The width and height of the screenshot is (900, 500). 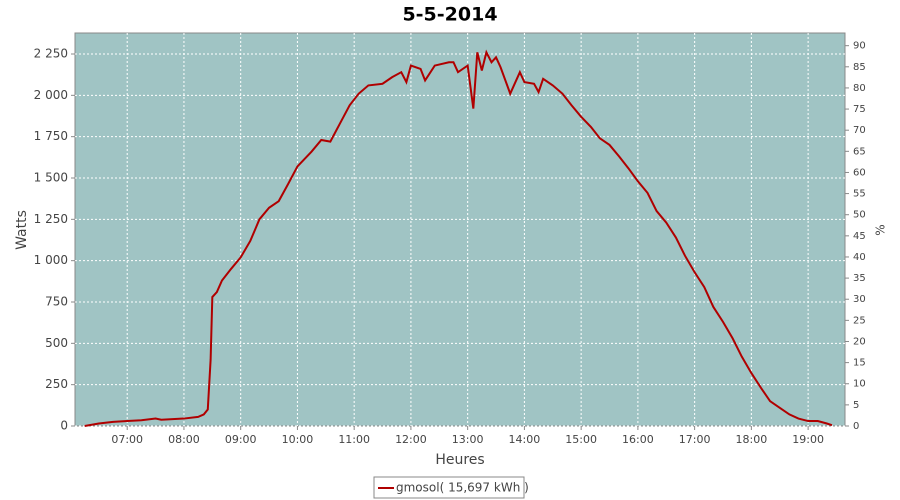 What do you see at coordinates (51, 95) in the screenshot?
I see `y-tick-label: 2 000` at bounding box center [51, 95].